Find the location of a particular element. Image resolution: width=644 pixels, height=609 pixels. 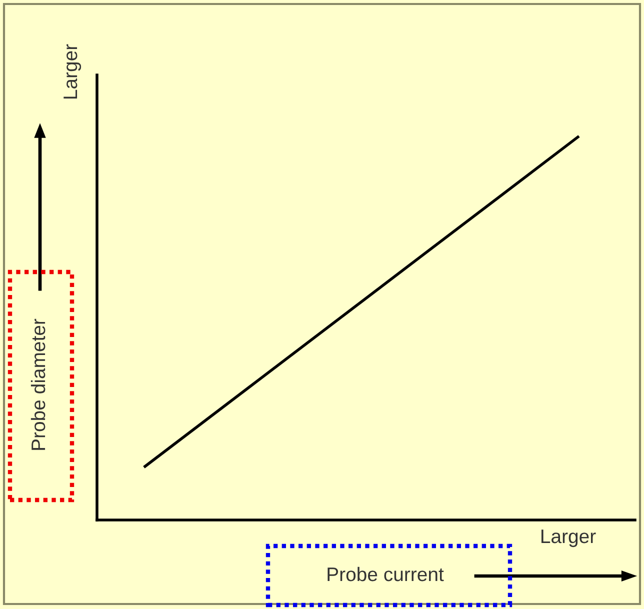

y-axis-title: Probe diameter is located at coordinates (38, 384).